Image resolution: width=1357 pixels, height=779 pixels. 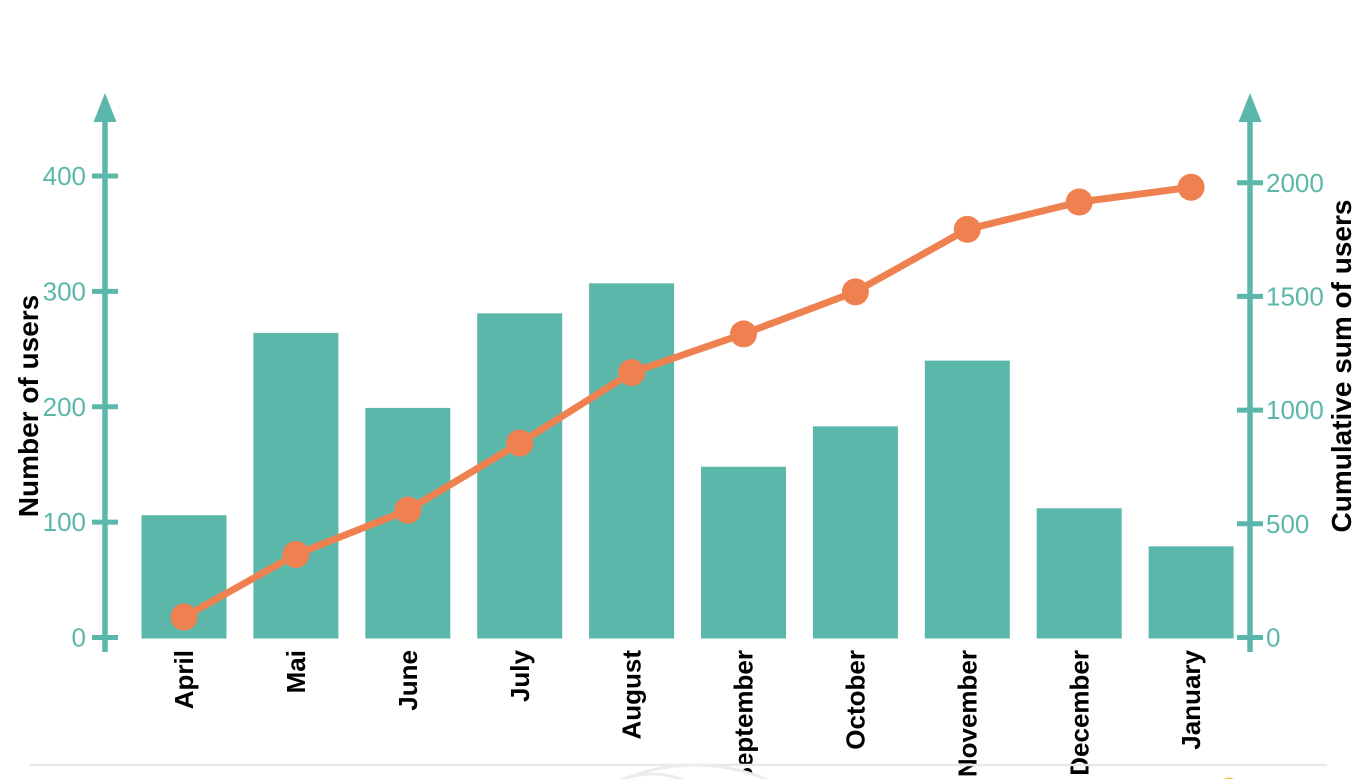 What do you see at coordinates (855, 532) in the screenshot?
I see `bar-october` at bounding box center [855, 532].